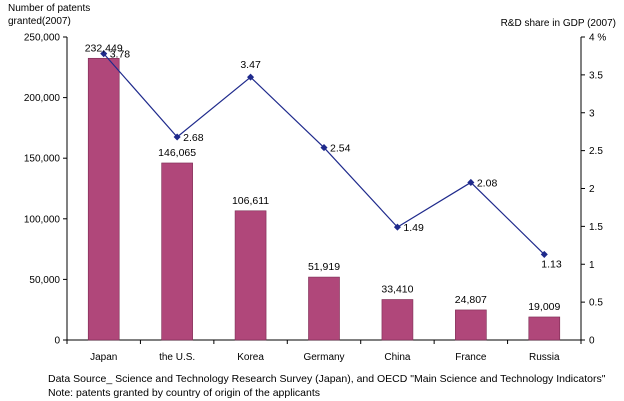  I want to click on left-axis-title: Number of patents granted(2007), so click(49, 15).